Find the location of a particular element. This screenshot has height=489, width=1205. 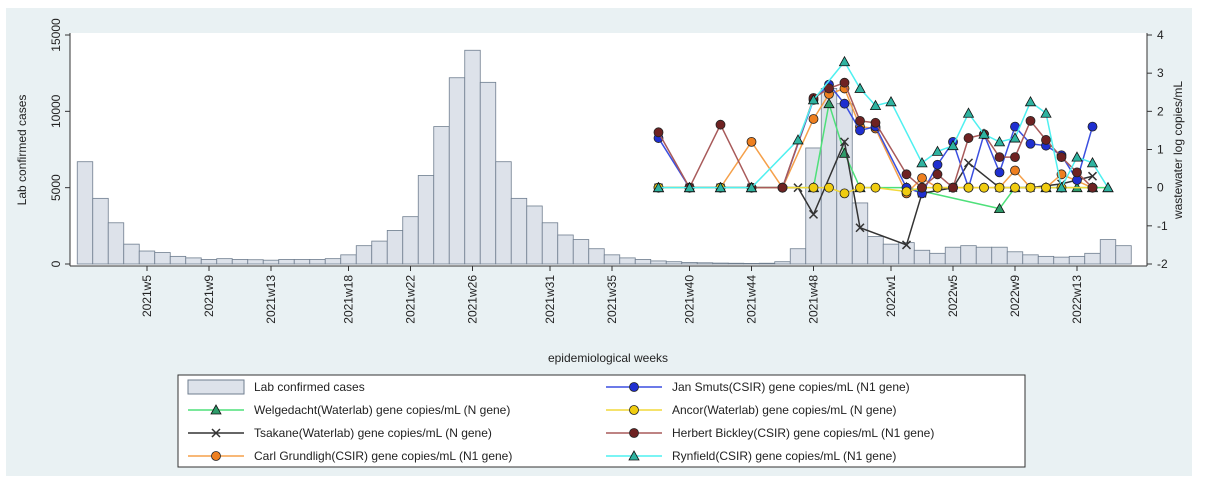

x-tick-label: 2021w44 is located at coordinates (752, 299).